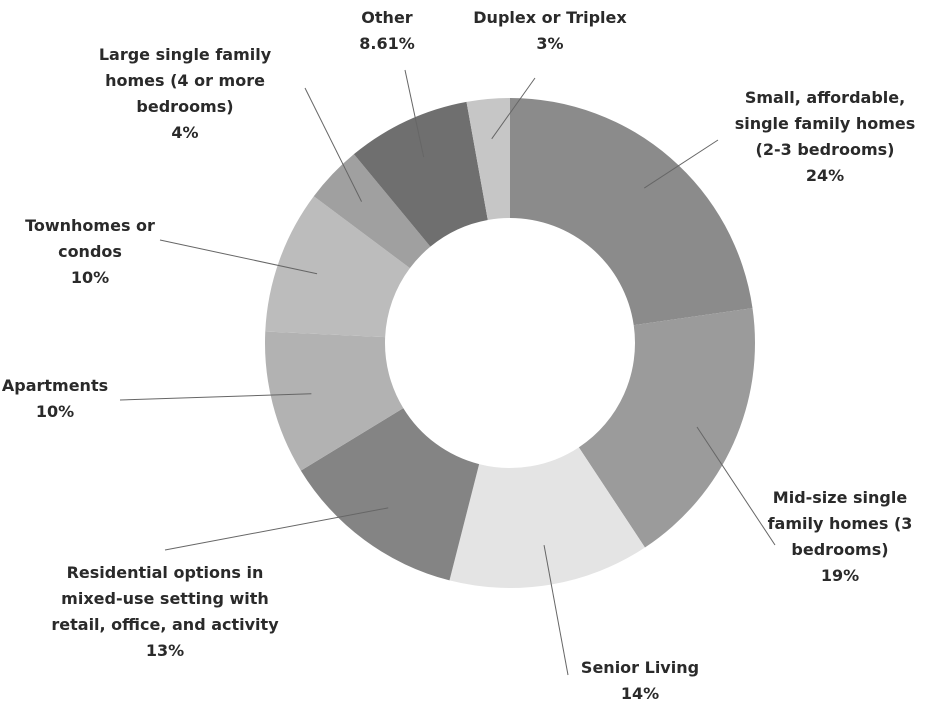 The image size is (925, 705). What do you see at coordinates (387, 17) in the screenshot?
I see `category-name: Other` at bounding box center [387, 17].